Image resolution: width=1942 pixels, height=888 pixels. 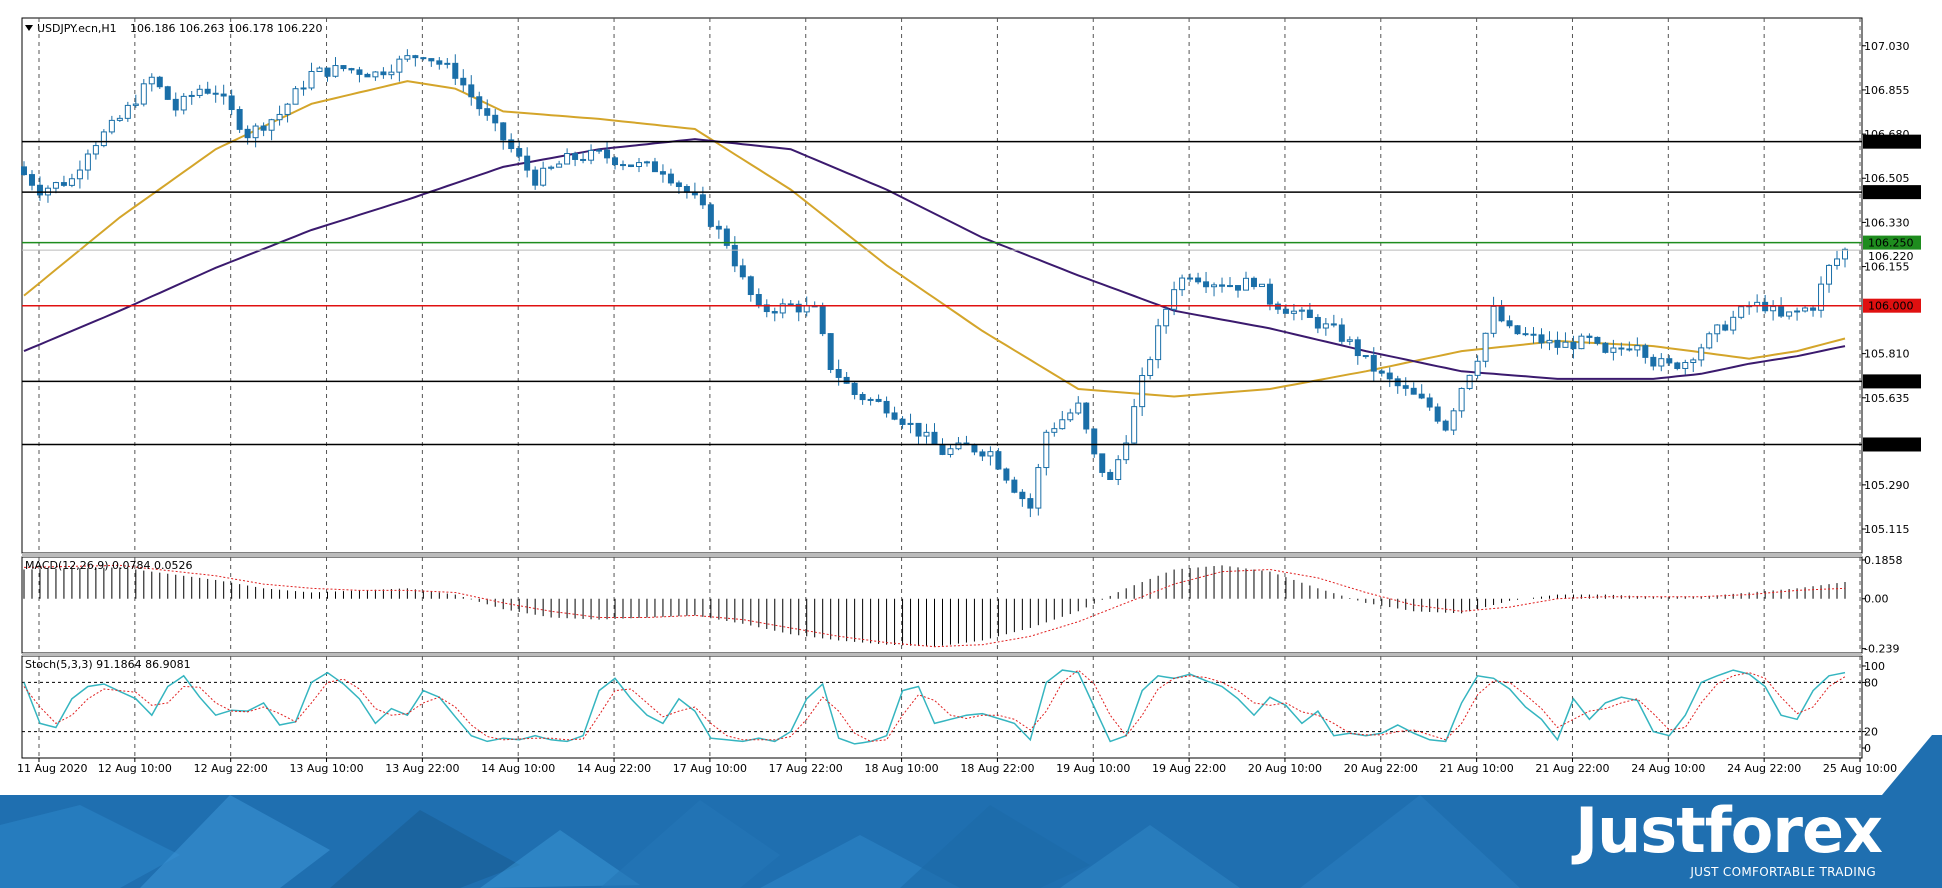 I want to click on stoch-main-line, so click(x=934, y=707).